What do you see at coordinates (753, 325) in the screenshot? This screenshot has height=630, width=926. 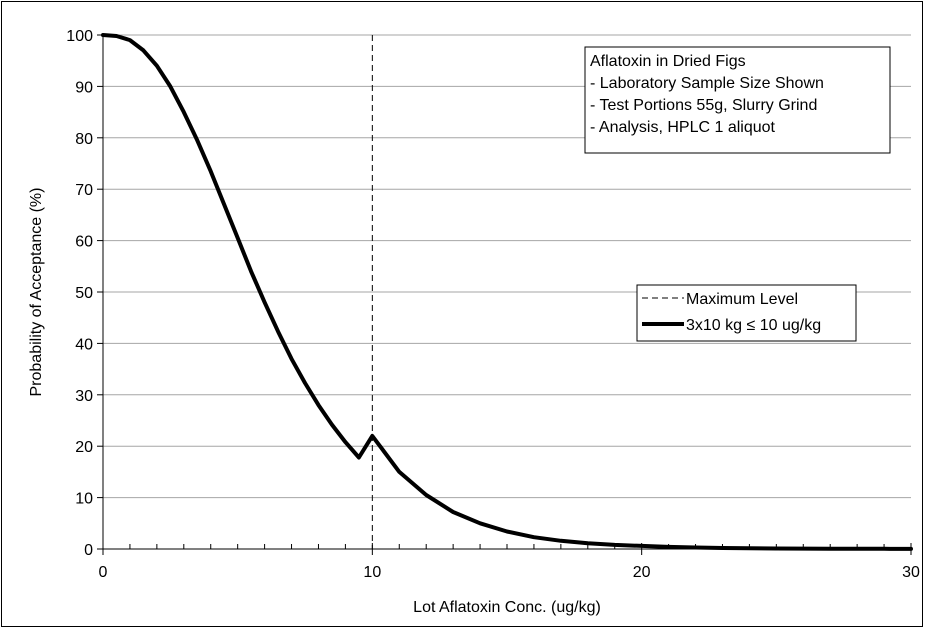 I see `legend-label-series: 3x10 kg ≤ 10 ug/kg` at bounding box center [753, 325].